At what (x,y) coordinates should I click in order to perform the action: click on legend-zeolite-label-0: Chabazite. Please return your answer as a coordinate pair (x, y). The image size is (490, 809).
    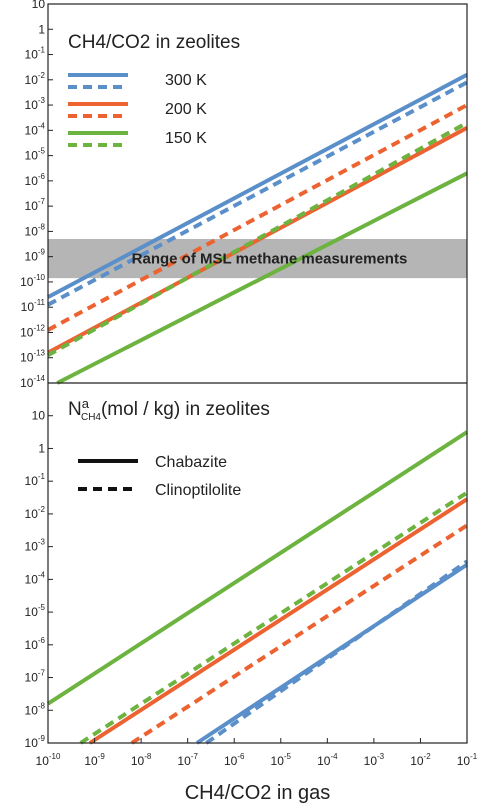
    Looking at the image, I should click on (191, 462).